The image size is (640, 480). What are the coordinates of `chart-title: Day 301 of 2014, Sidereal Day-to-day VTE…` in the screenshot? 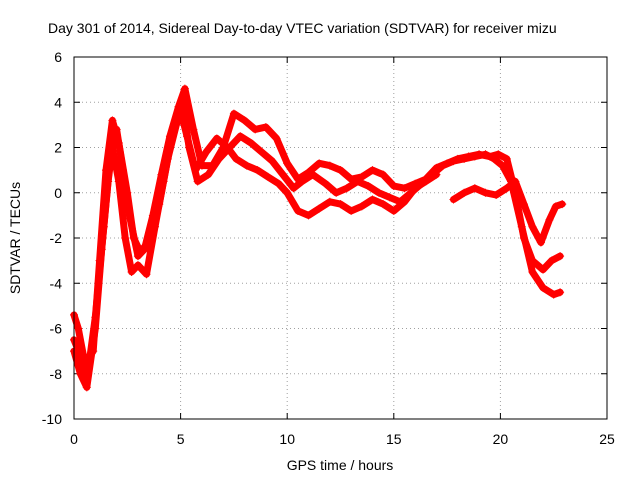 It's located at (302, 28).